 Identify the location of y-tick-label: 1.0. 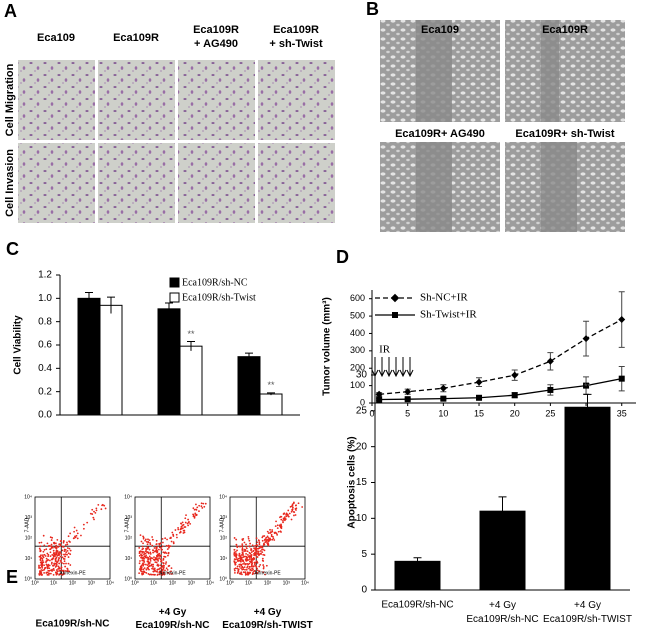
(45, 298).